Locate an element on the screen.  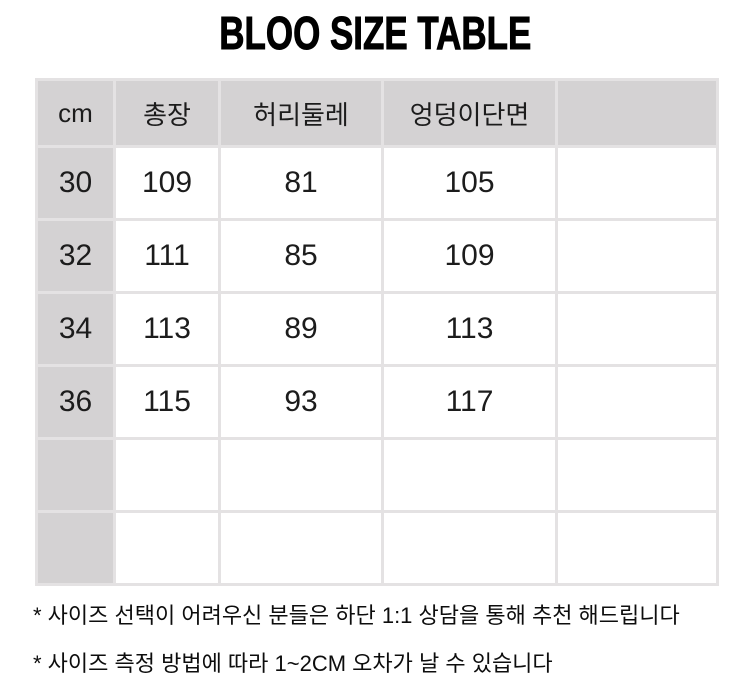
waist-value: 89 is located at coordinates (301, 329).